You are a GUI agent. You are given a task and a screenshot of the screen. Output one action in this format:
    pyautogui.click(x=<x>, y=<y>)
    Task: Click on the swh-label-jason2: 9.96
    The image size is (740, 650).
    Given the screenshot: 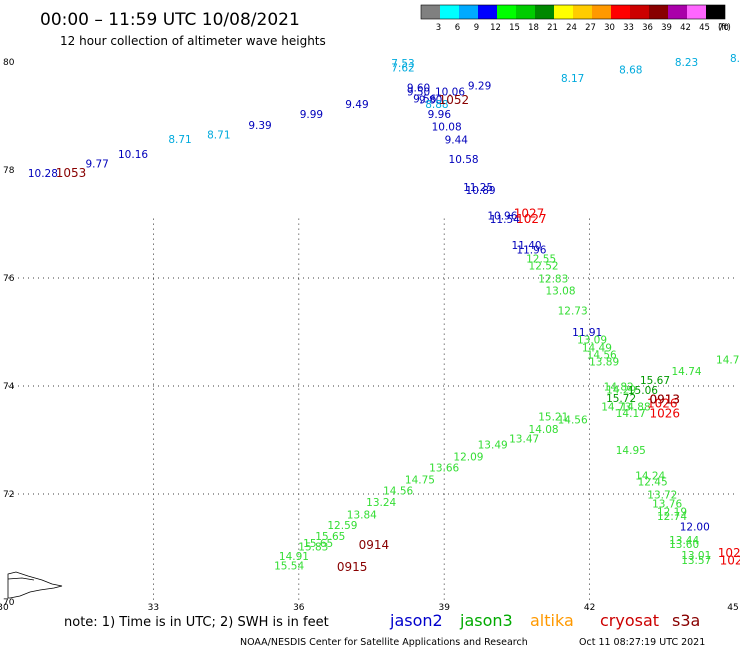 What is the action you would take?
    pyautogui.click(x=440, y=115)
    